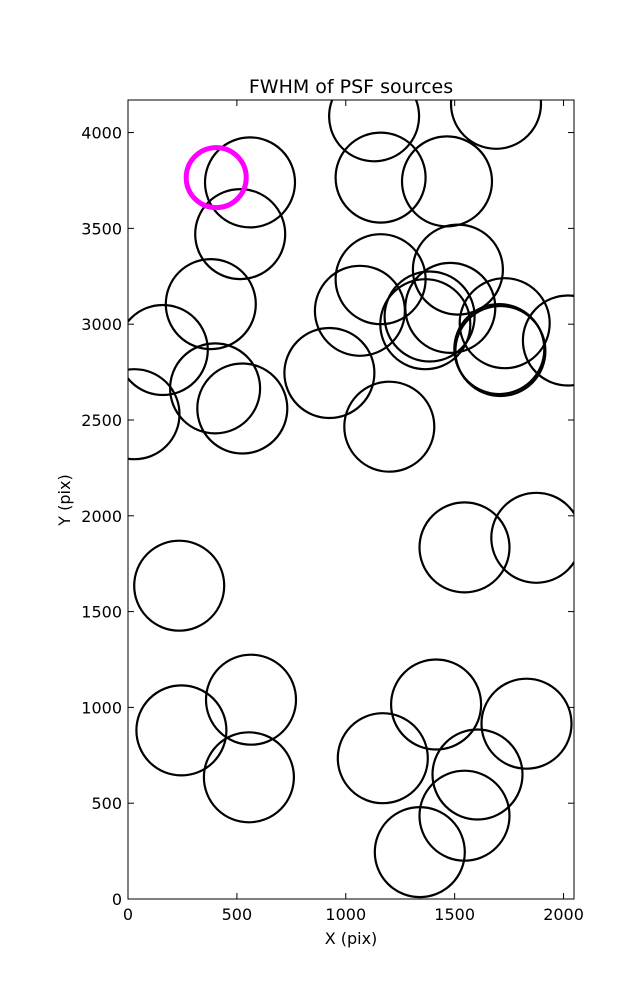  Describe the element at coordinates (101, 612) in the screenshot. I see `y-tick-label: 1500` at that location.